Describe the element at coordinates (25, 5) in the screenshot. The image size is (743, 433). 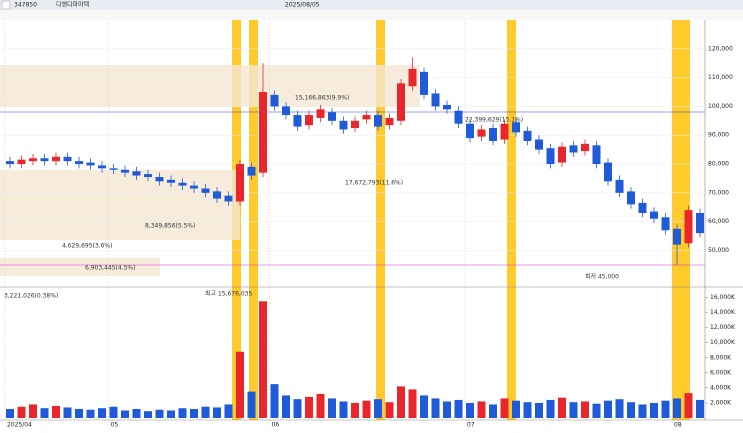
I see `stock-code: 347850` at that location.